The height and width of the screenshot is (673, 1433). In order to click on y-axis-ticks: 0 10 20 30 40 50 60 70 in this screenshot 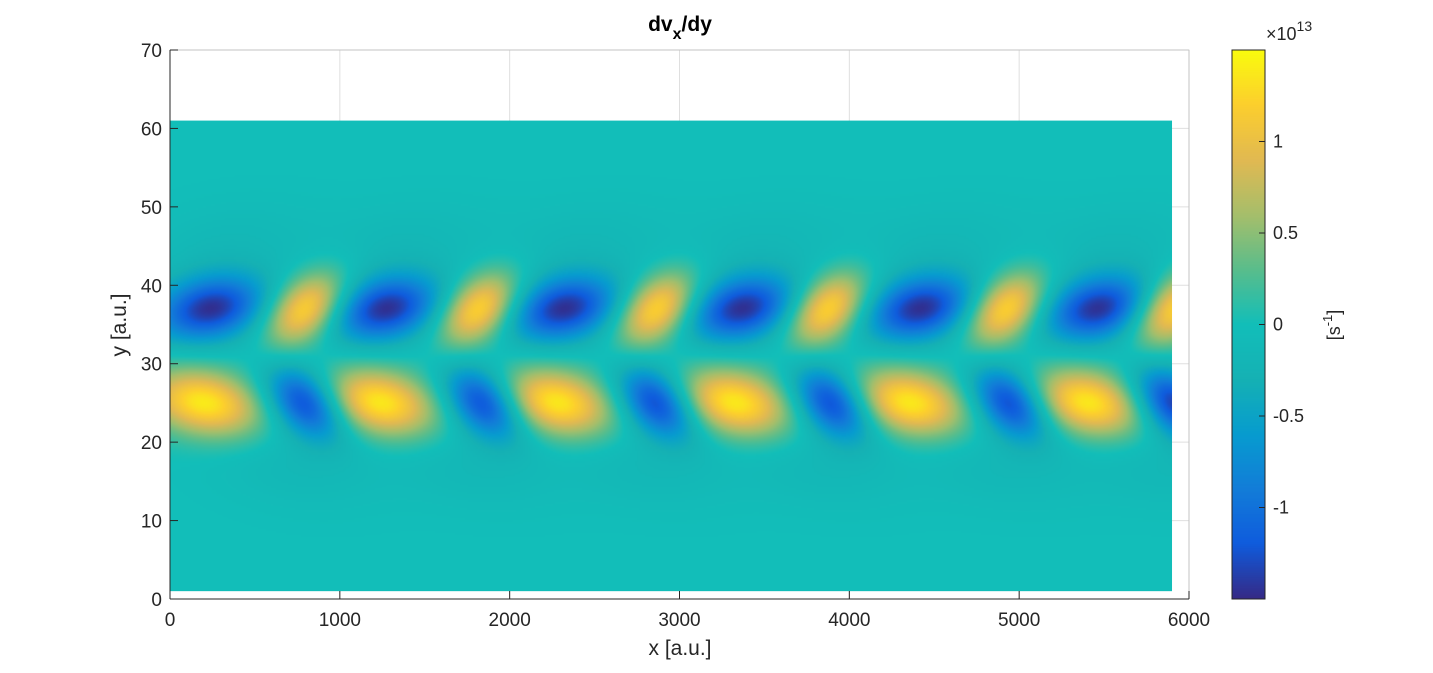, I will do `click(159, 326)`.